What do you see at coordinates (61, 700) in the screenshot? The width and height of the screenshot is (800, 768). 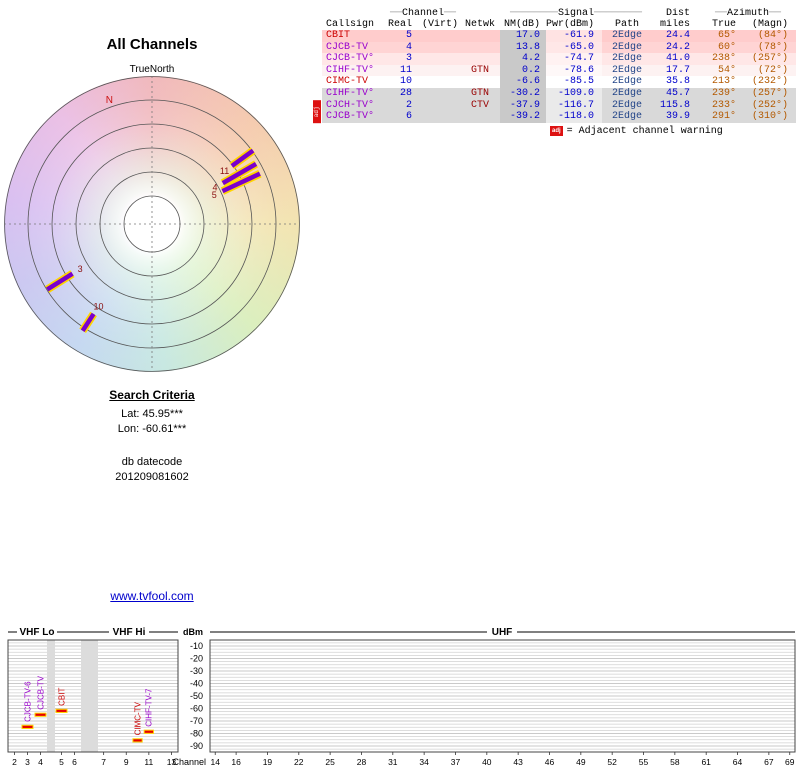 I see `signal-marker-CBIT: CBIT` at bounding box center [61, 700].